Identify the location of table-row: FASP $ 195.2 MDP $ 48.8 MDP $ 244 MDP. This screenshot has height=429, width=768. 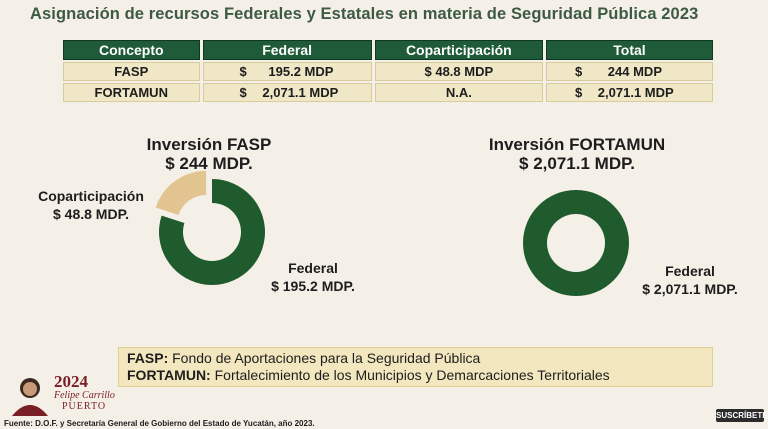
(388, 71).